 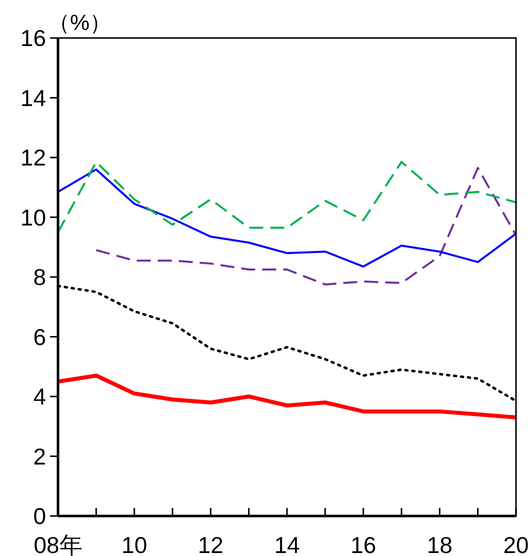 What do you see at coordinates (39, 516) in the screenshot?
I see `y-tick-label: 0` at bounding box center [39, 516].